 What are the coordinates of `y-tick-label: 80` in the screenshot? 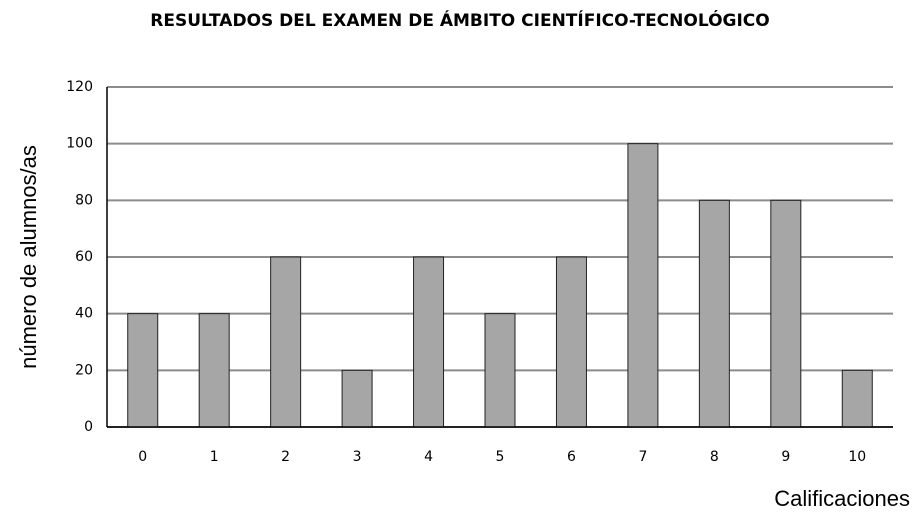 It's located at (84, 200).